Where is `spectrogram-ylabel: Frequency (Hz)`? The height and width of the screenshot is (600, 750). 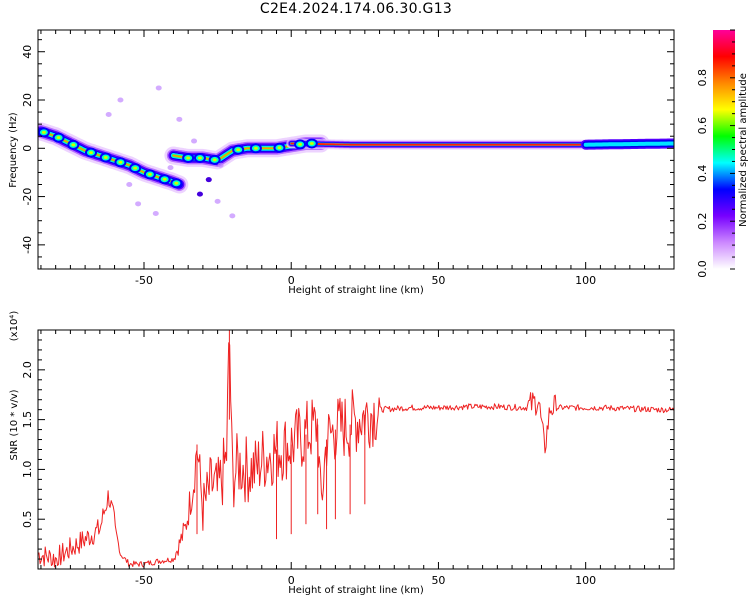
spectrogram-ylabel: Frequency (Hz) is located at coordinates (13, 150).